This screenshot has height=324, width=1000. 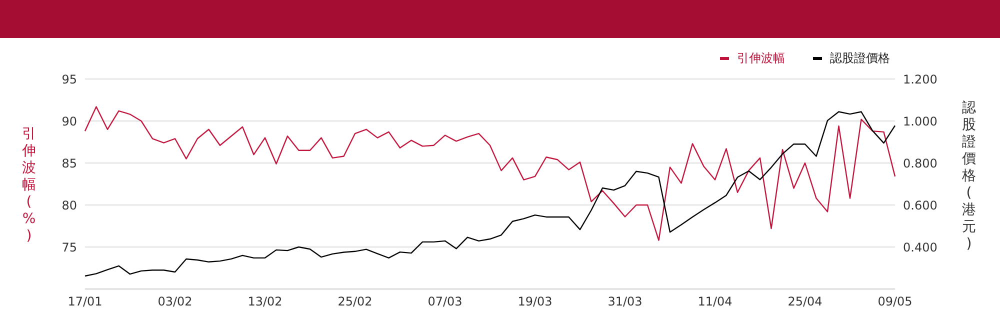 What do you see at coordinates (69, 205) in the screenshot?
I see `y-tick-label: 80` at bounding box center [69, 205].